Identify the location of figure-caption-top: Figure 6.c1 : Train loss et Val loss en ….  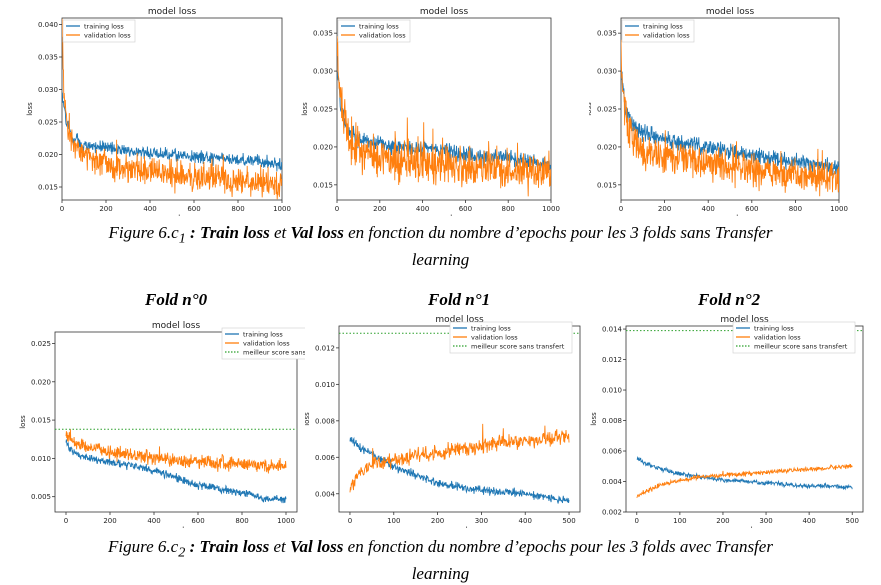
(440, 246).